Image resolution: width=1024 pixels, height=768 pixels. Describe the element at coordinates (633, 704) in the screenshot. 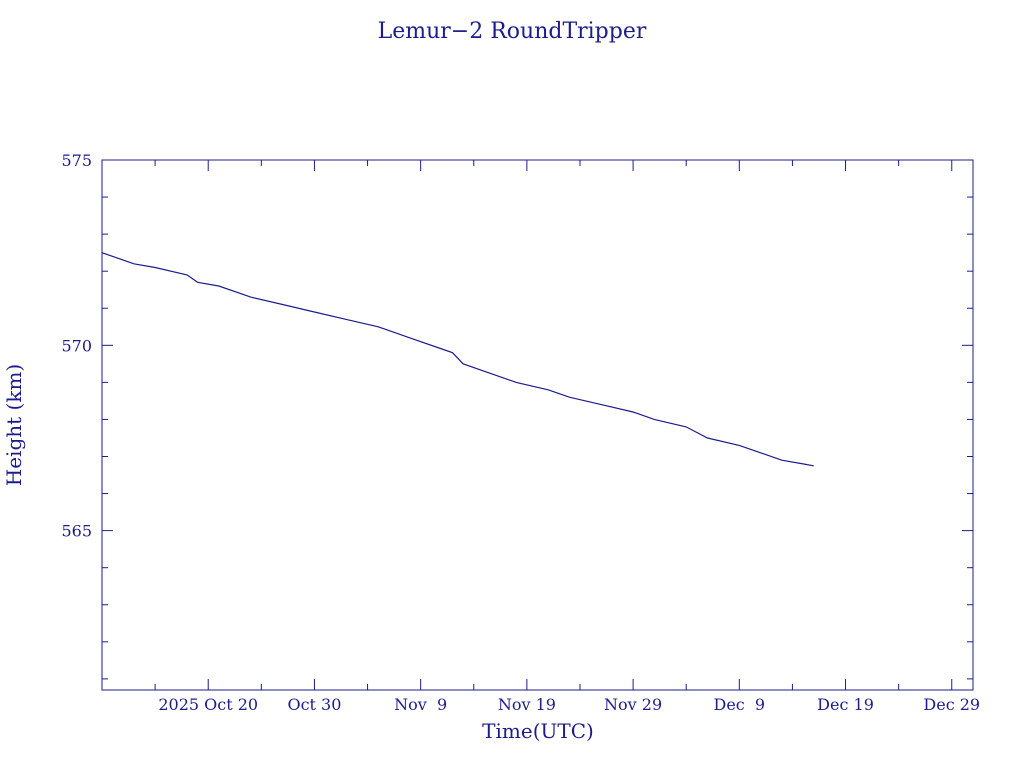

I see `x-tick-label: Nov 29` at that location.